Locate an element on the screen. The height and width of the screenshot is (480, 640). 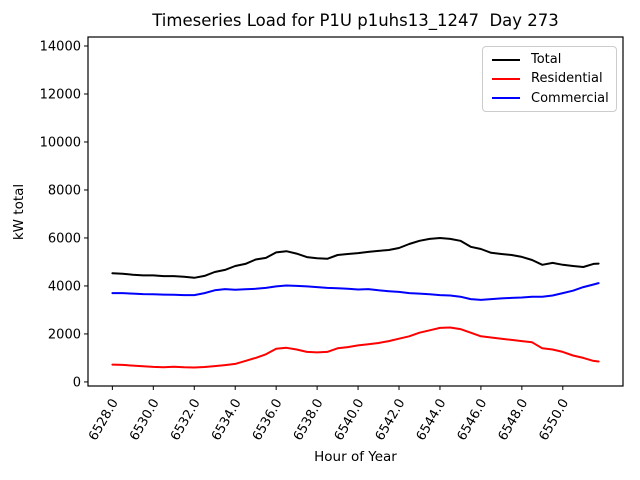
y-tick-label: 8000 is located at coordinates (64, 190).